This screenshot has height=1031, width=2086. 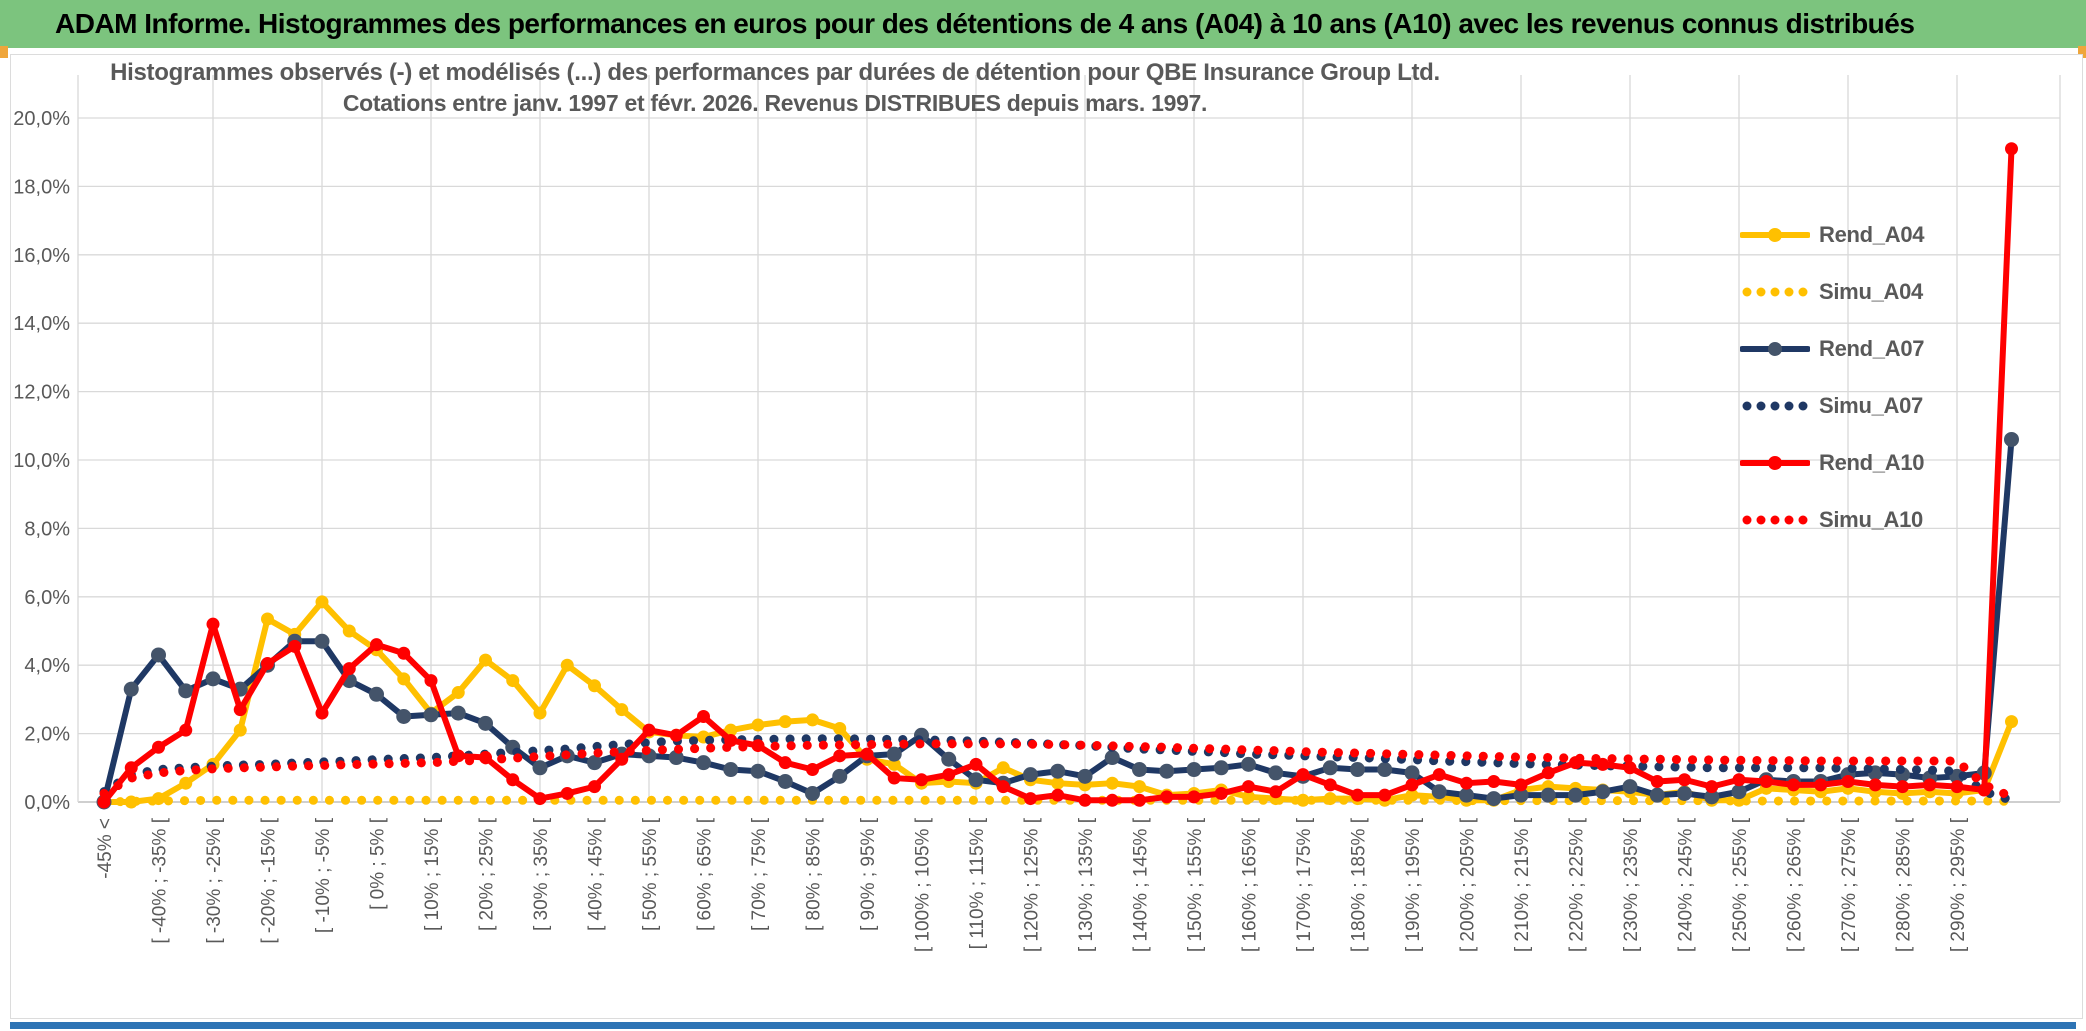 What do you see at coordinates (868, 874) in the screenshot?
I see `x-tick-label: [ 90% ; 95% [` at bounding box center [868, 874].